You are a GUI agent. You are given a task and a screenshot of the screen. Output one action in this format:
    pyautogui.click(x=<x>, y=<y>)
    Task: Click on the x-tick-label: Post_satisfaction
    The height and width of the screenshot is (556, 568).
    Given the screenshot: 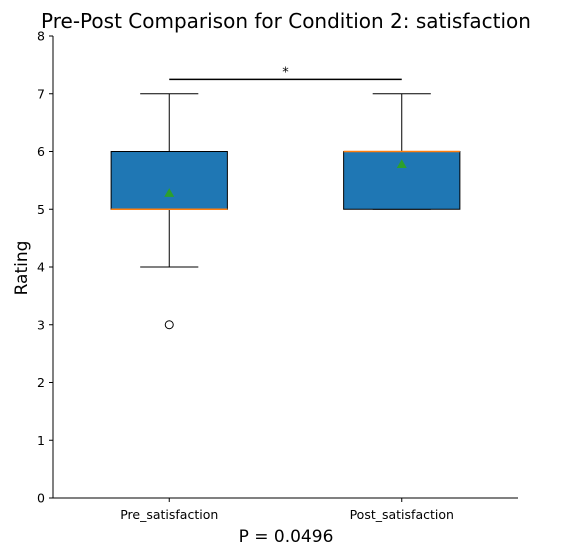 What is the action you would take?
    pyautogui.click(x=402, y=514)
    